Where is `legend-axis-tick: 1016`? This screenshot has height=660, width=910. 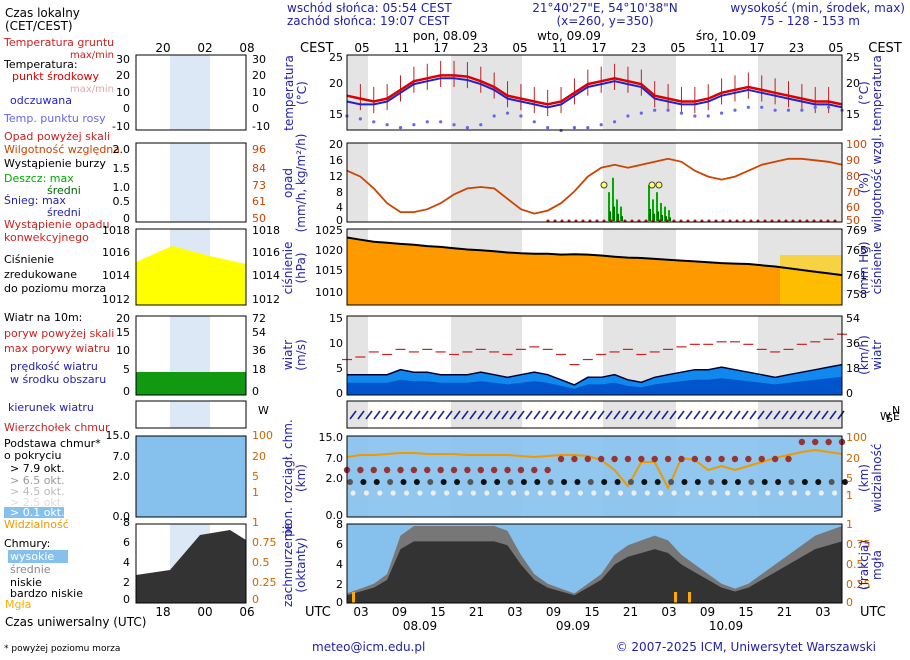
legend-axis-tick: 1016 is located at coordinates (266, 252).